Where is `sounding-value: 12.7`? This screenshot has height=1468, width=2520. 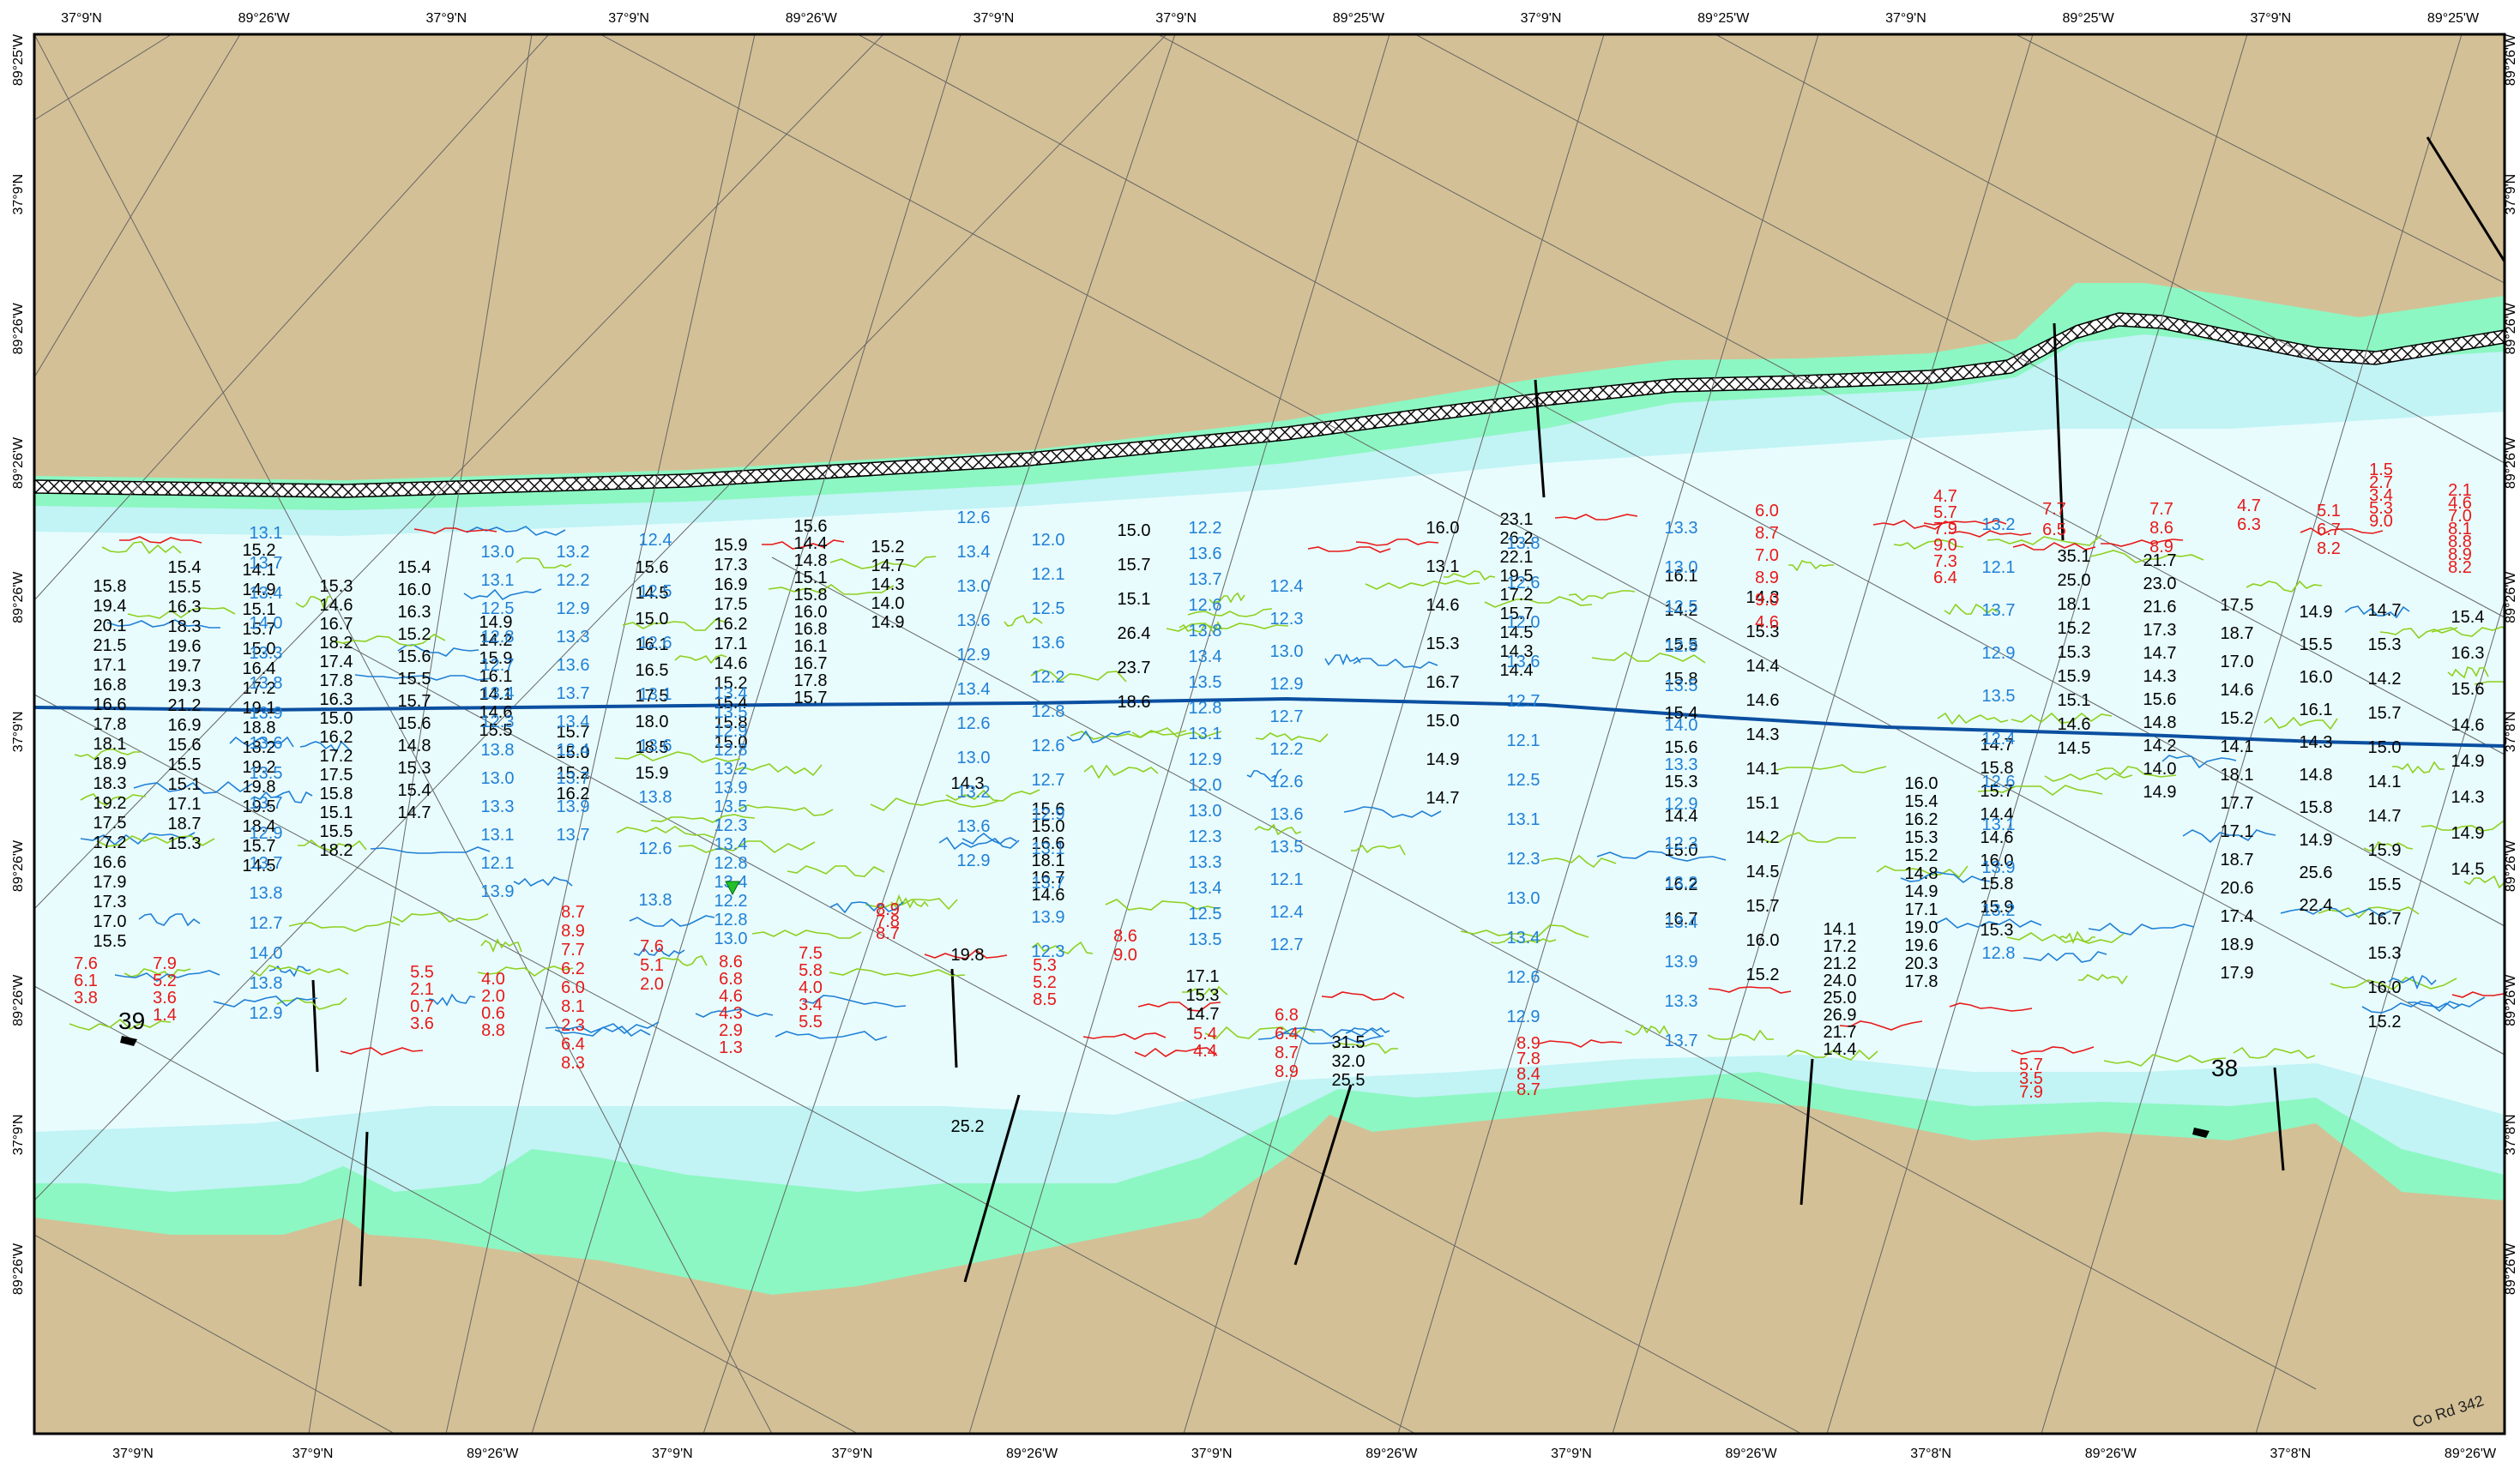
sounding-value: 12.7 is located at coordinates (498, 665).